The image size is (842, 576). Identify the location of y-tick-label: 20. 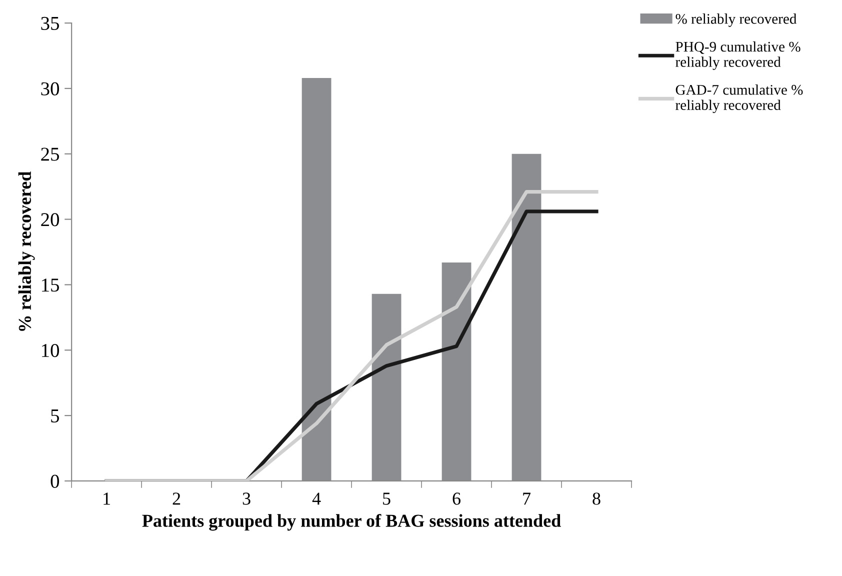
(50, 219).